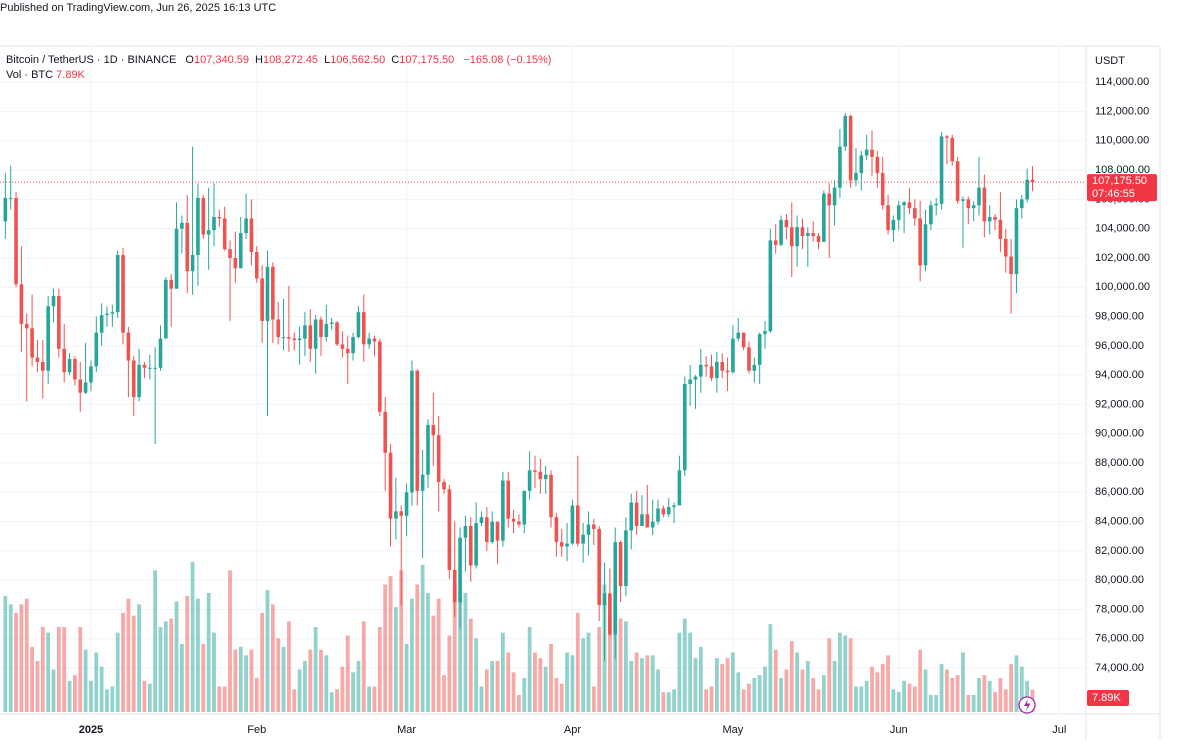  What do you see at coordinates (1110, 61) in the screenshot?
I see `currency-label: USDT` at bounding box center [1110, 61].